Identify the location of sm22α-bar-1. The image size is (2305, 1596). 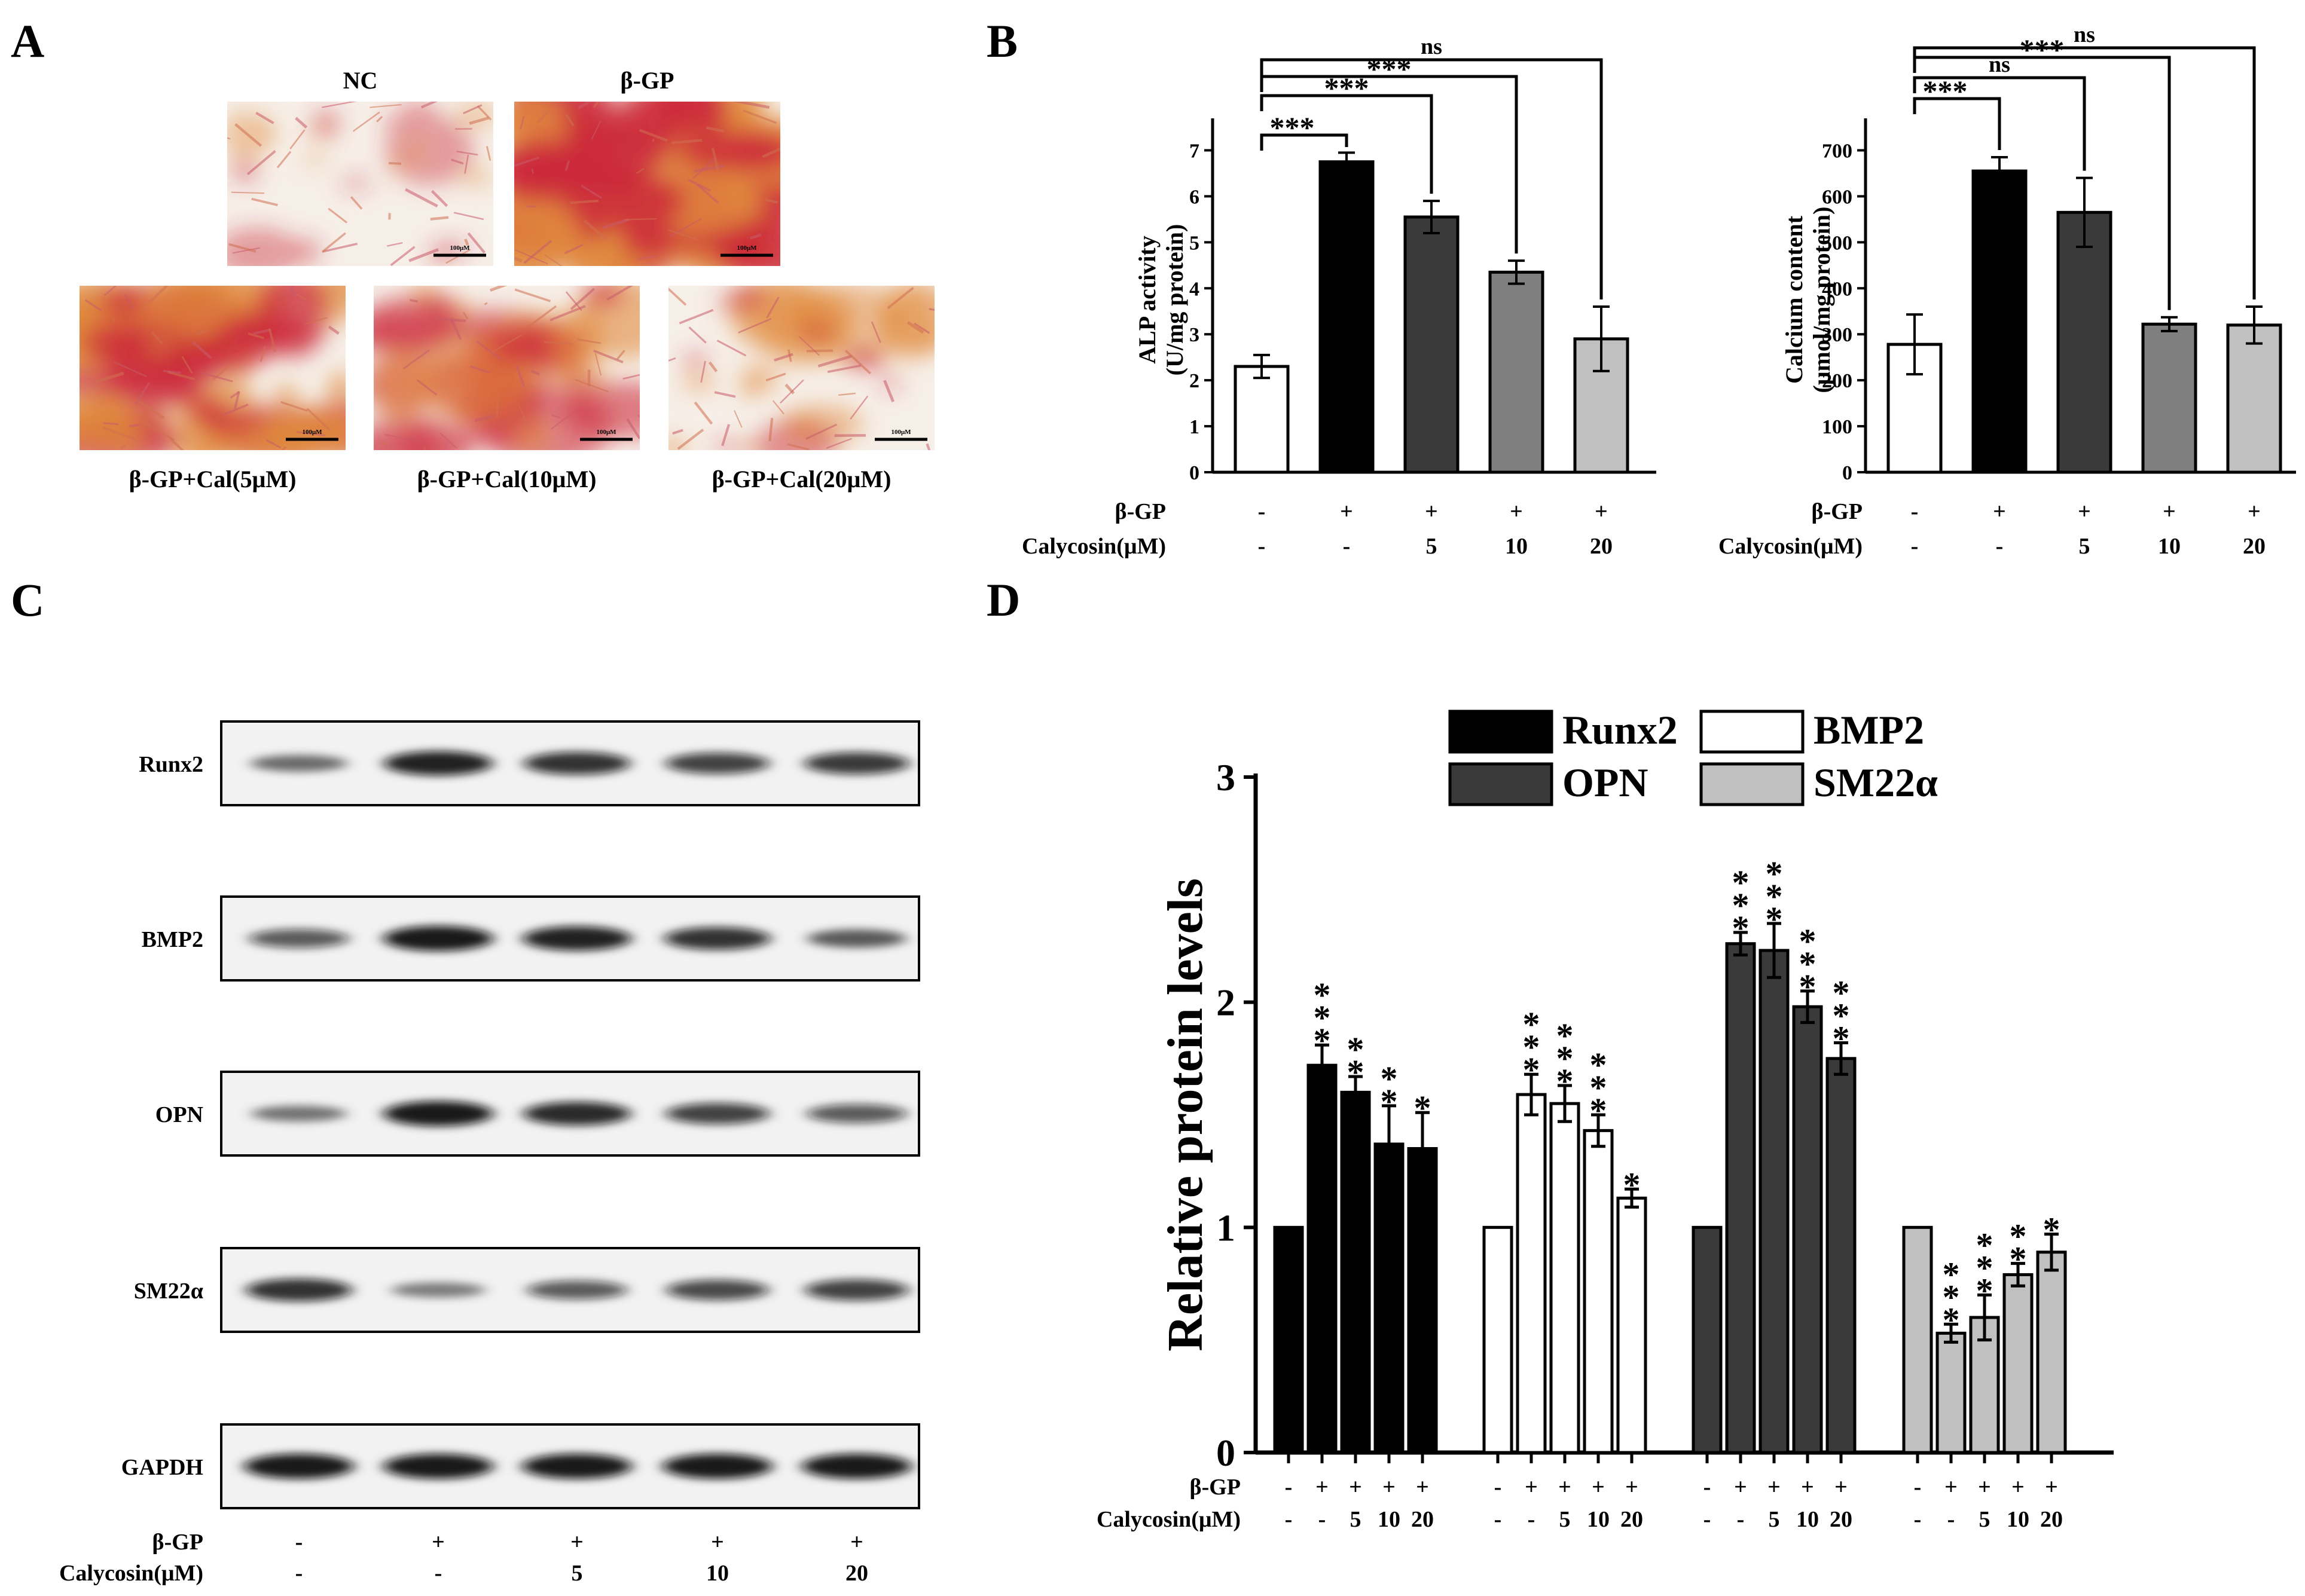
(1917, 1339).